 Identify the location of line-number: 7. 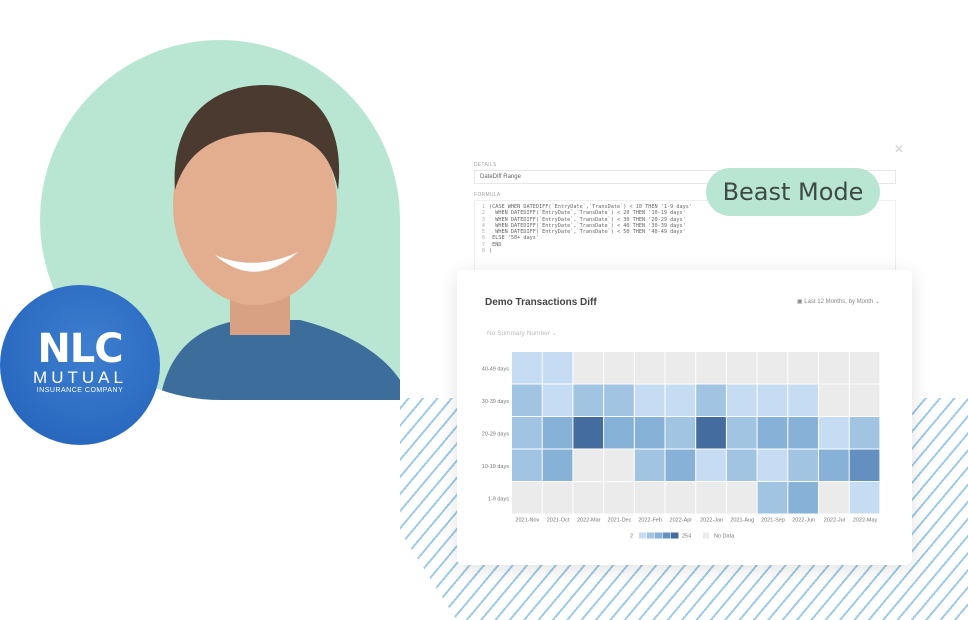
(483, 244).